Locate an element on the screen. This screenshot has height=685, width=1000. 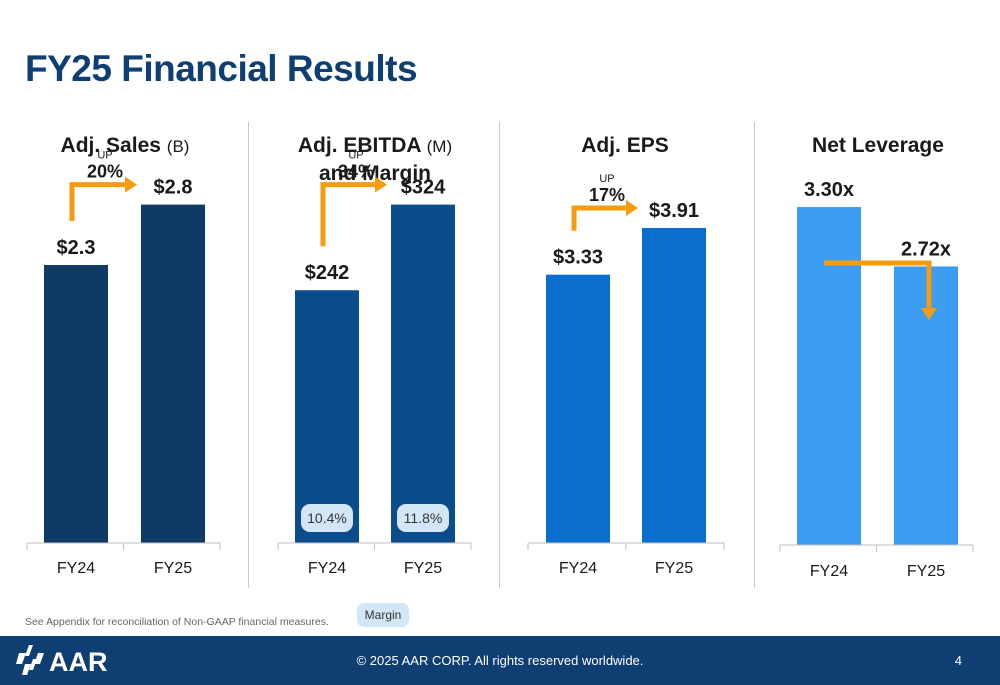
chart-title-text: Adj. Sales is located at coordinates (110, 145).